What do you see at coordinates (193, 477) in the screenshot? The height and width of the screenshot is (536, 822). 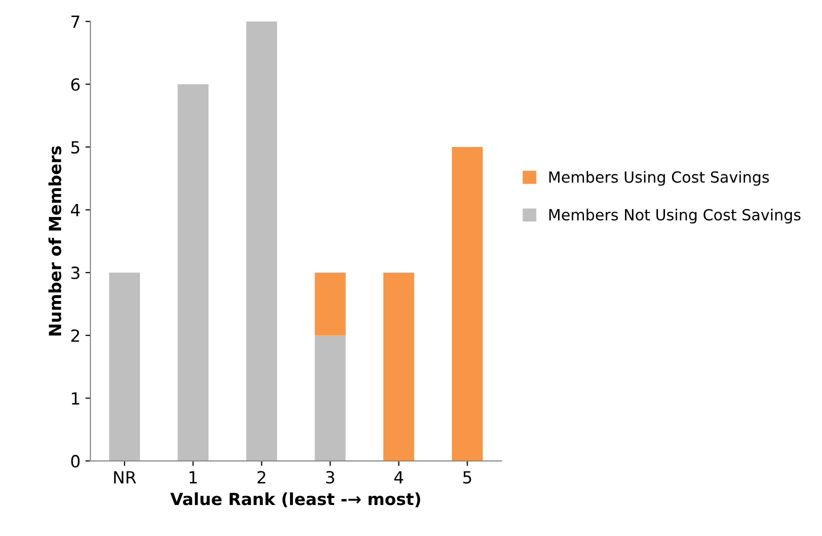 I see `x-tick-label: 1` at bounding box center [193, 477].